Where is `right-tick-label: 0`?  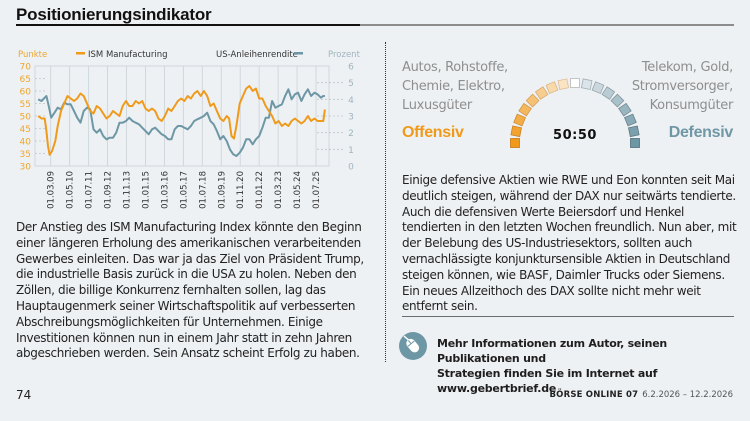 right-tick-label: 0 is located at coordinates (351, 168).